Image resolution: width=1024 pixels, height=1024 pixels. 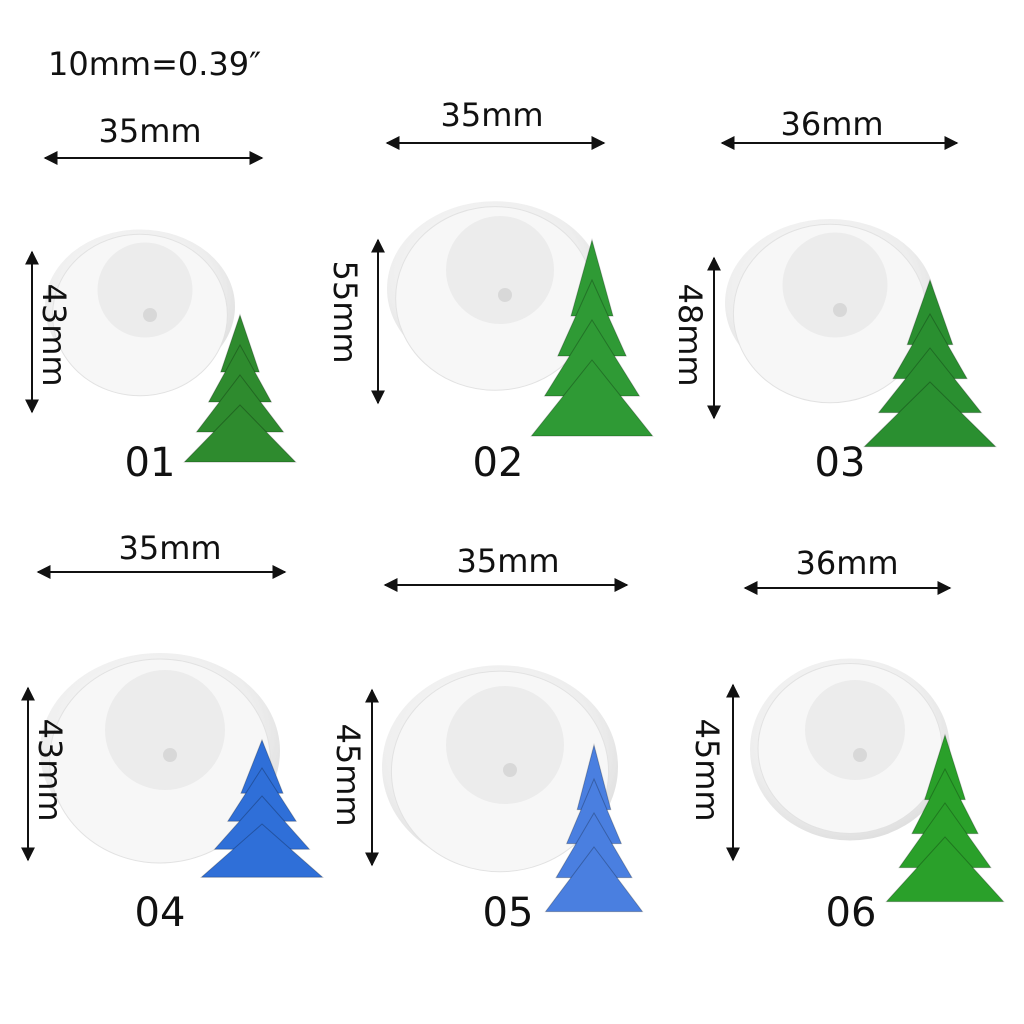 I want to click on item-number: 02, so click(x=498, y=463).